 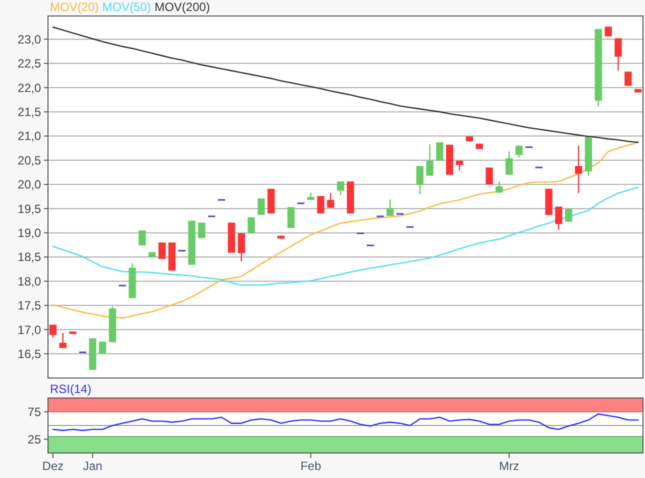 I want to click on x-tick-label: Mrz, so click(x=509, y=466).